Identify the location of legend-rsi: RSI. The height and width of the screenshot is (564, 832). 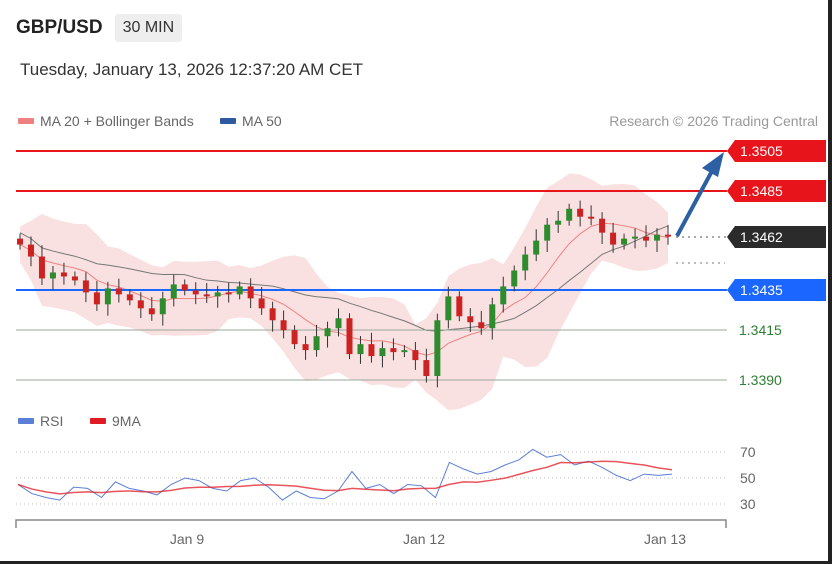
(40, 421).